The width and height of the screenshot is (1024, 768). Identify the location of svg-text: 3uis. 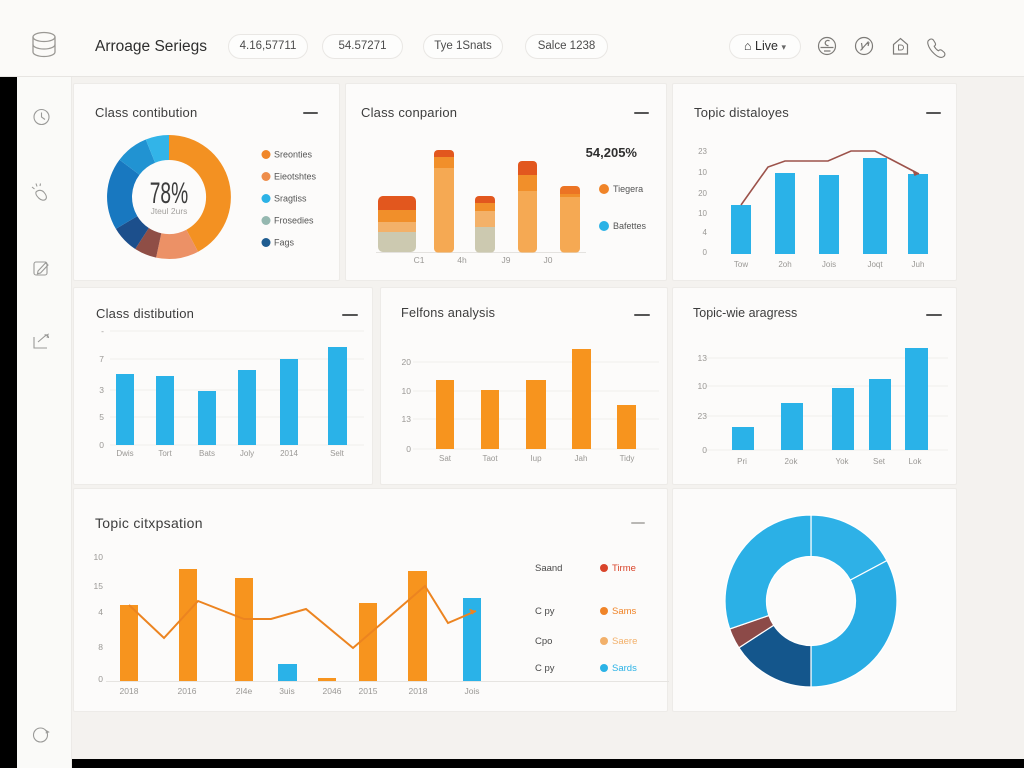
(287, 691).